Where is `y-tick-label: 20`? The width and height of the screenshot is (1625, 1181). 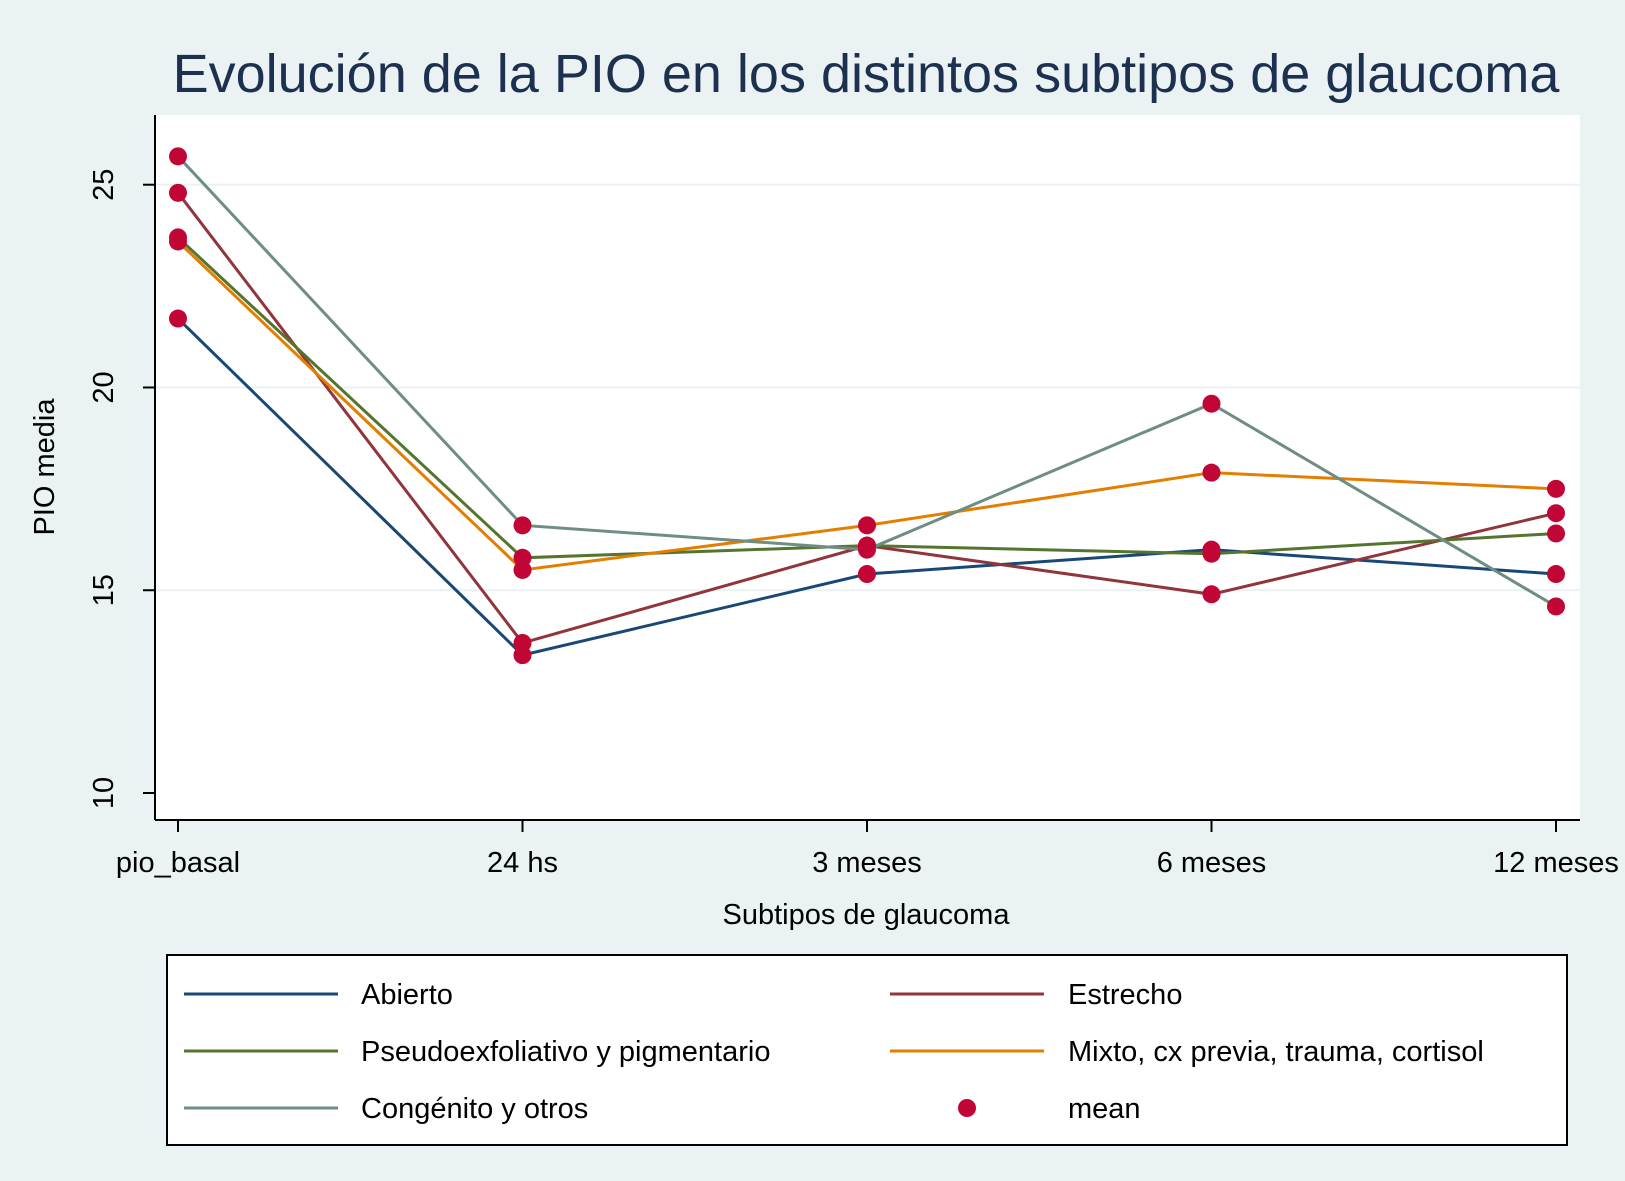
y-tick-label: 20 is located at coordinates (104, 387).